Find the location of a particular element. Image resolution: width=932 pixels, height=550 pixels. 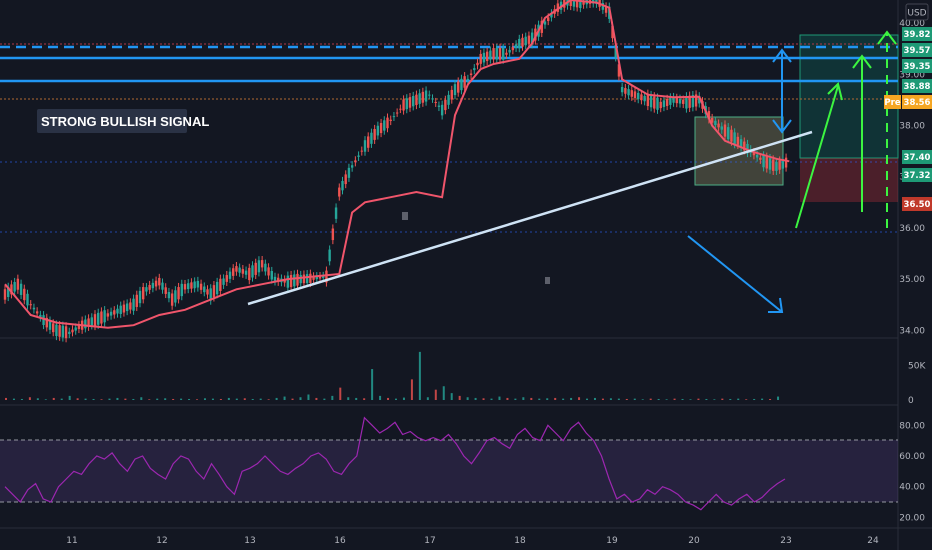

price-badge-label: 37.40 is located at coordinates (917, 158).